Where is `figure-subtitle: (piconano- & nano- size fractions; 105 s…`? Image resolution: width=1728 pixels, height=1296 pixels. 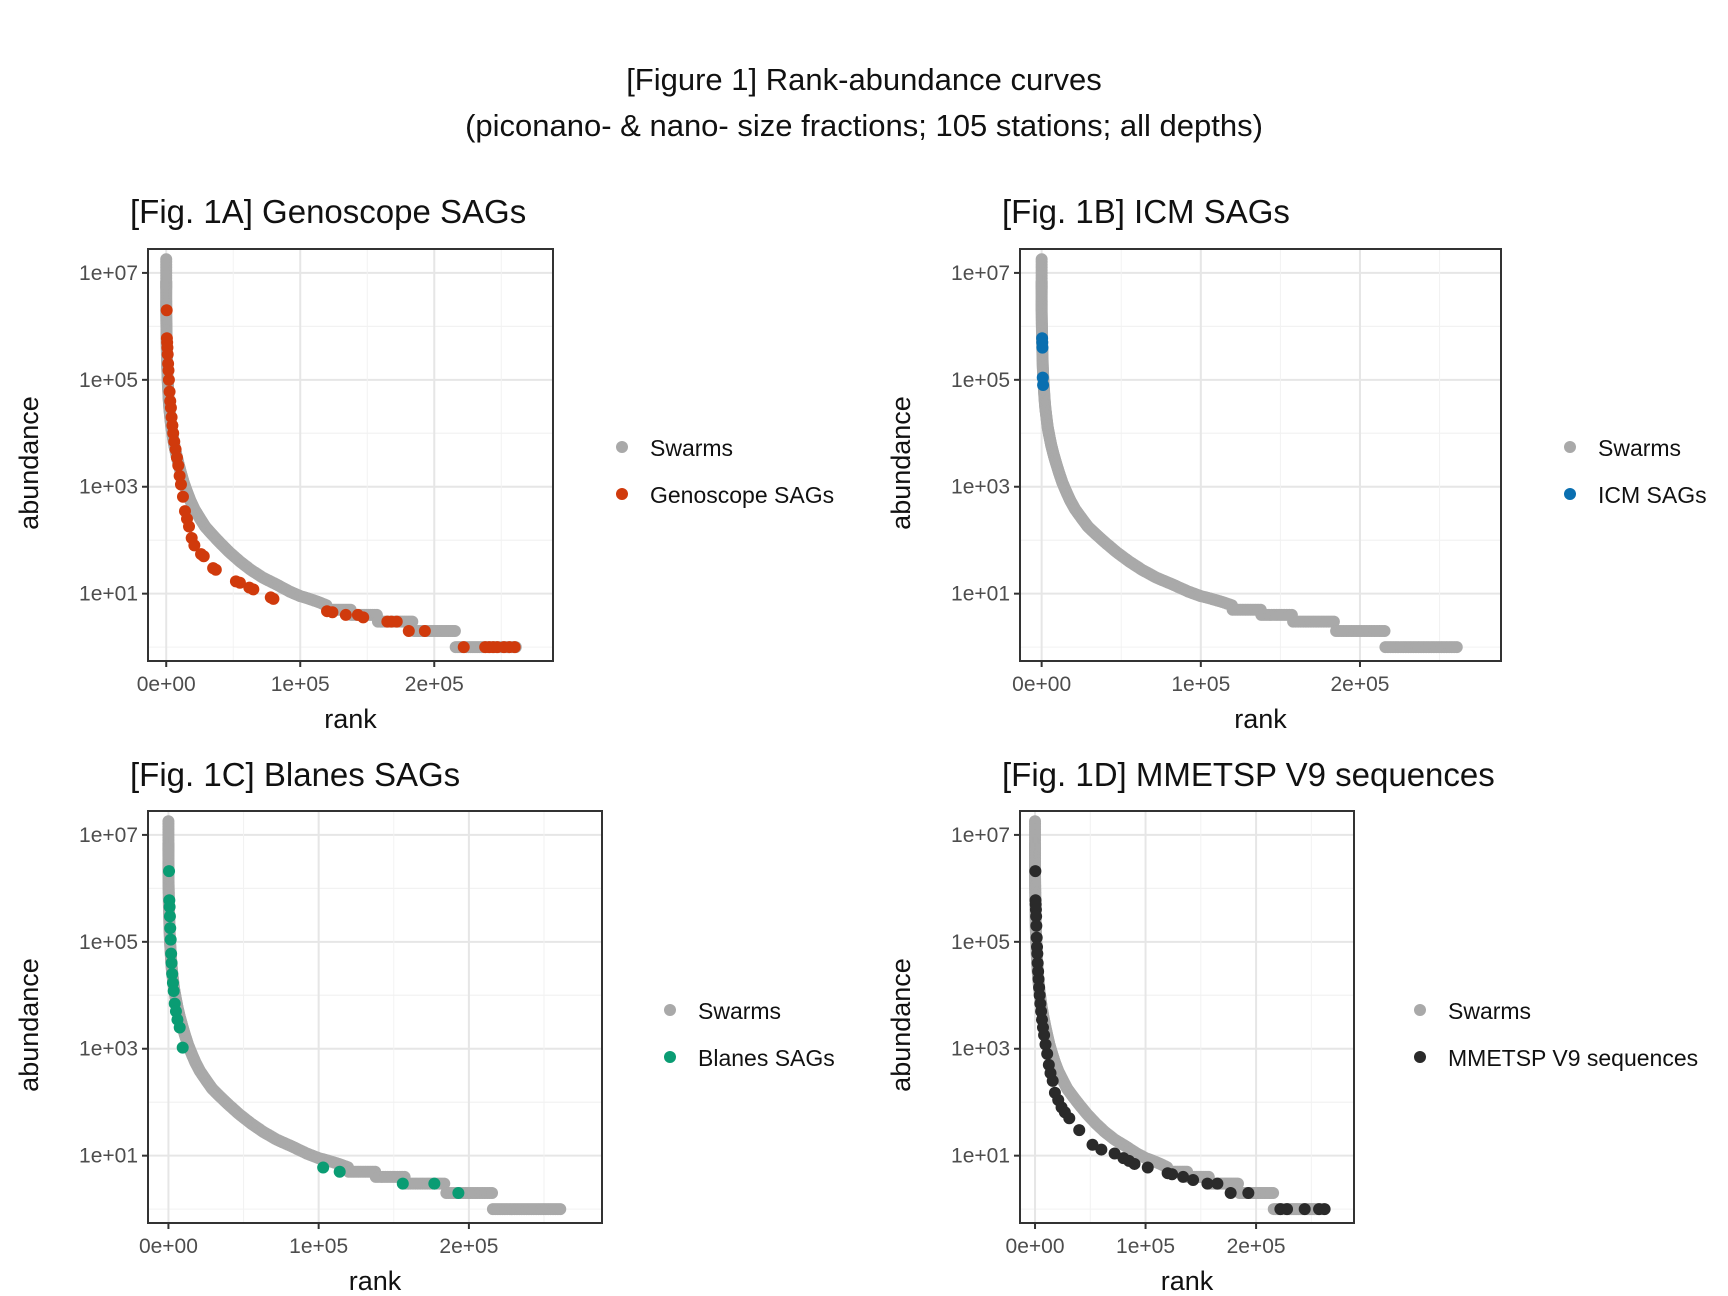 figure-subtitle: (piconano- & nano- size fractions; 105 s… is located at coordinates (864, 125).